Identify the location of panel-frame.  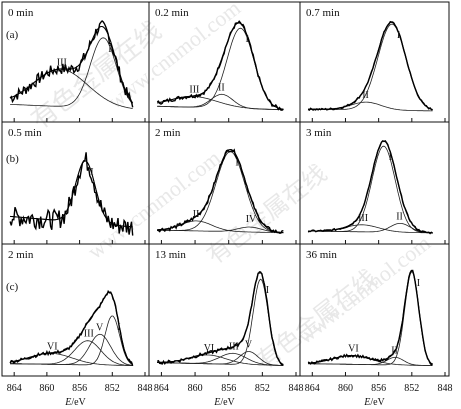
(374, 310).